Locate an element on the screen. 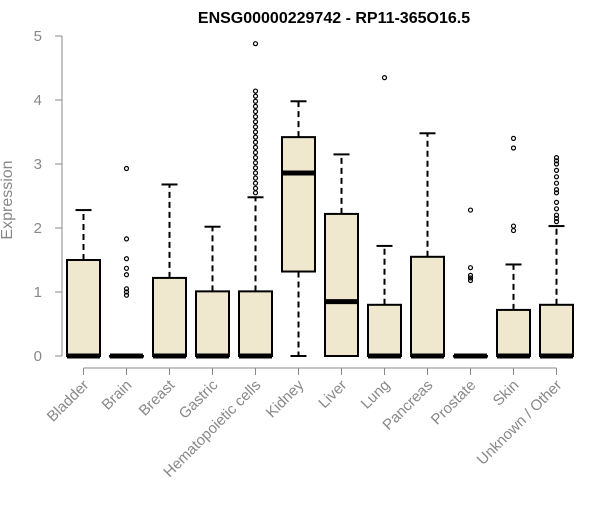  y-tick-label: 2 is located at coordinates (38, 228).